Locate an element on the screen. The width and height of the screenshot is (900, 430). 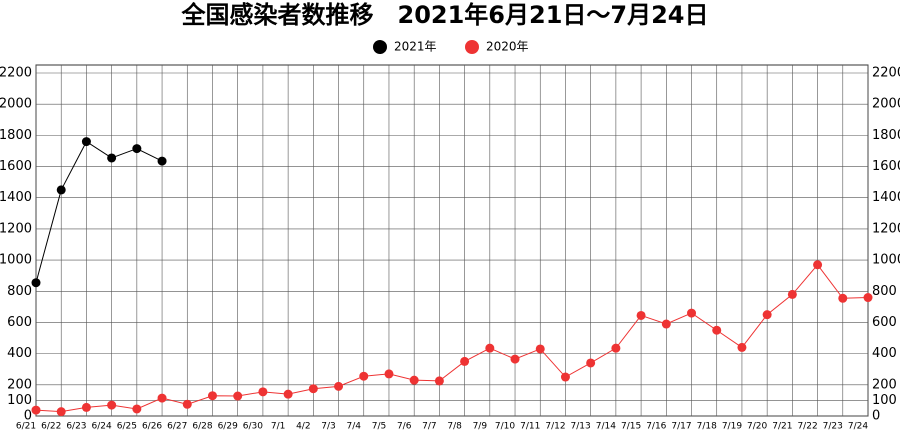
y-tick-label: 200 is located at coordinates (19, 384).